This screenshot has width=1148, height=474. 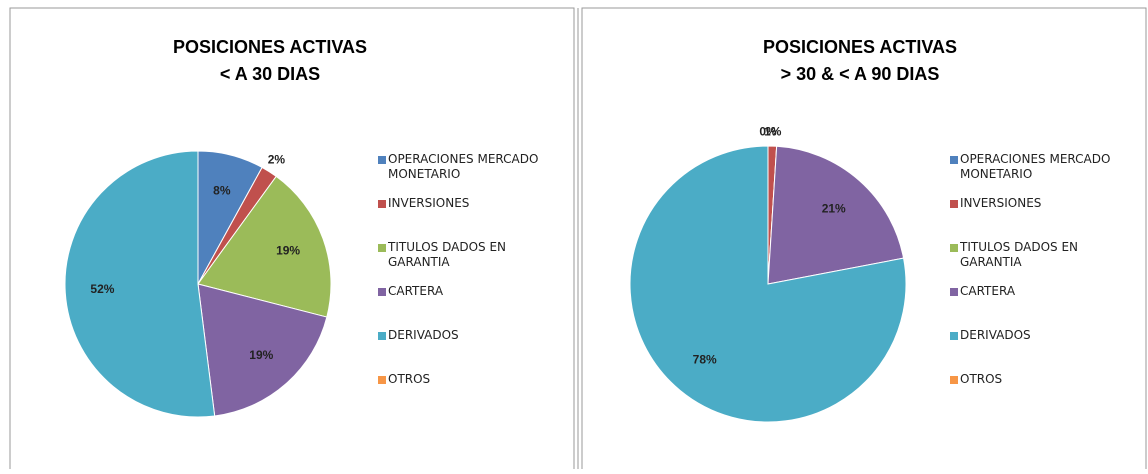 I want to click on chart-subtitle: > 30 & < A 90 DIAS, so click(x=860, y=74).